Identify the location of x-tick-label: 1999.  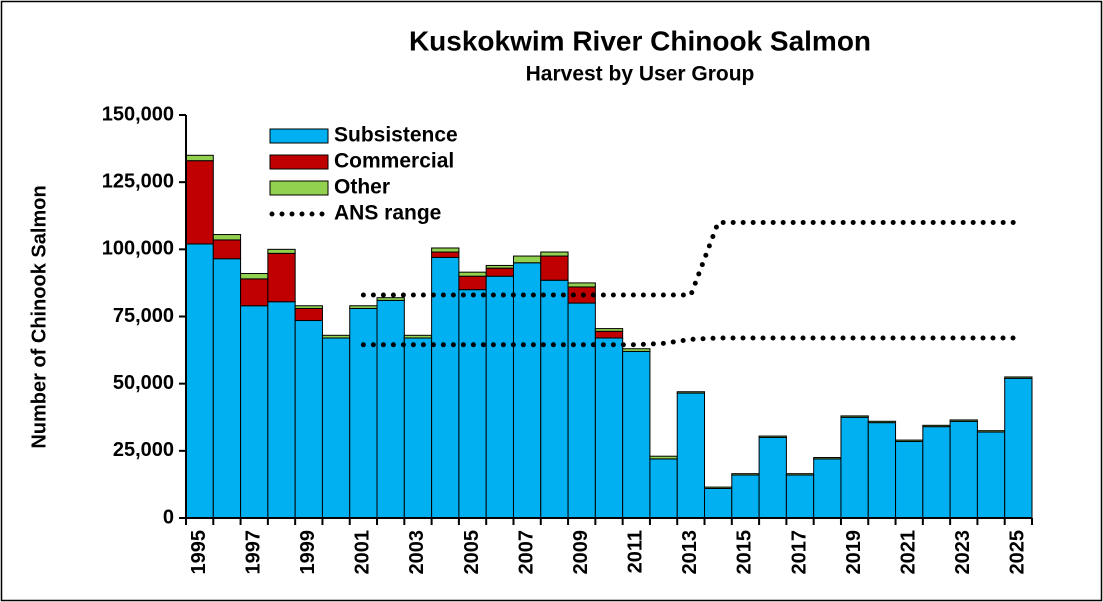
(308, 552).